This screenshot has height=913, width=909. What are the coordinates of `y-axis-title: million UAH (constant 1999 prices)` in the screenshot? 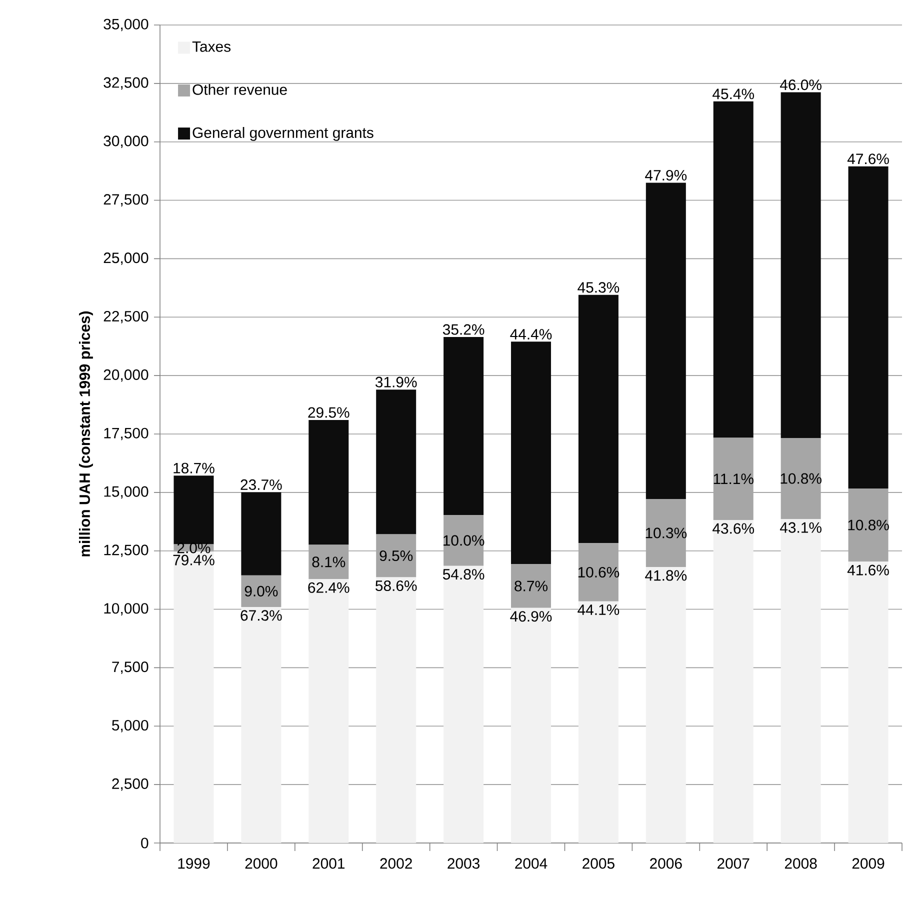 It's located at (86, 433).